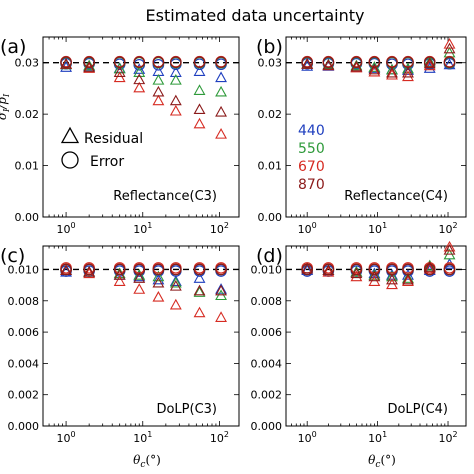 This screenshot has height=474, width=474. What do you see at coordinates (147, 461) in the screenshot?
I see `x-axis-label: θc(°)` at bounding box center [147, 461].